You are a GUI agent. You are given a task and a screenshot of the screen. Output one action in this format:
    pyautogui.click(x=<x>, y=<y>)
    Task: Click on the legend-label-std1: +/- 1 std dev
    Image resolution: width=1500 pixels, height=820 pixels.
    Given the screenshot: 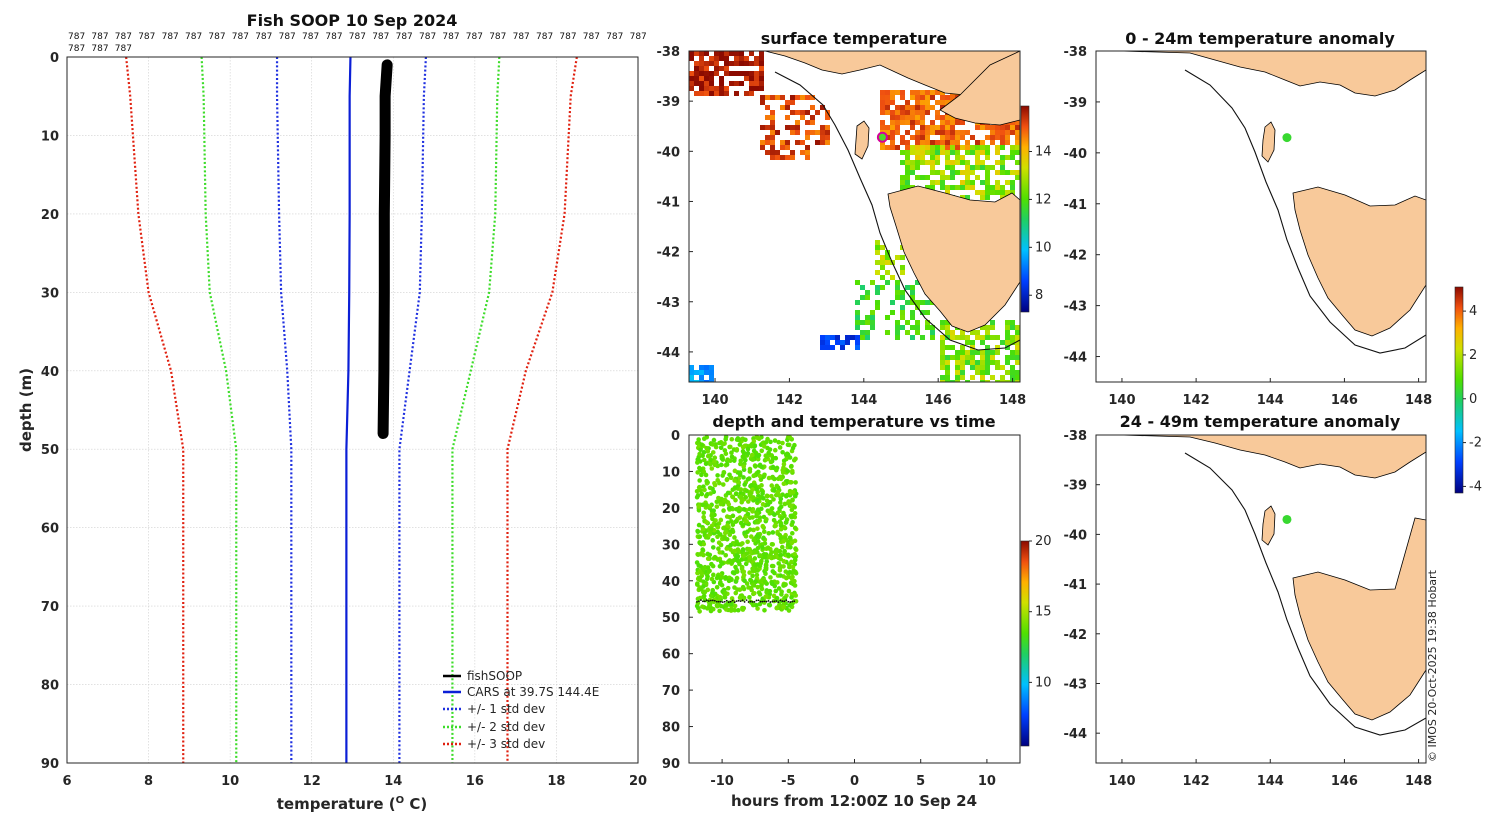 What is the action you would take?
    pyautogui.click(x=506, y=709)
    